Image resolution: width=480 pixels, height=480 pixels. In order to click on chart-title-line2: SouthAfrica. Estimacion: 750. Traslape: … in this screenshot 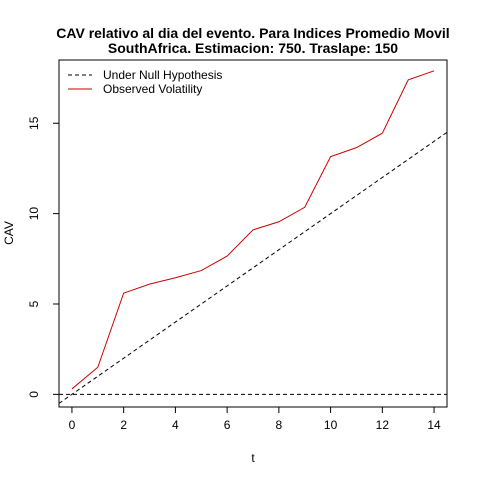, I will do `click(253, 48)`.